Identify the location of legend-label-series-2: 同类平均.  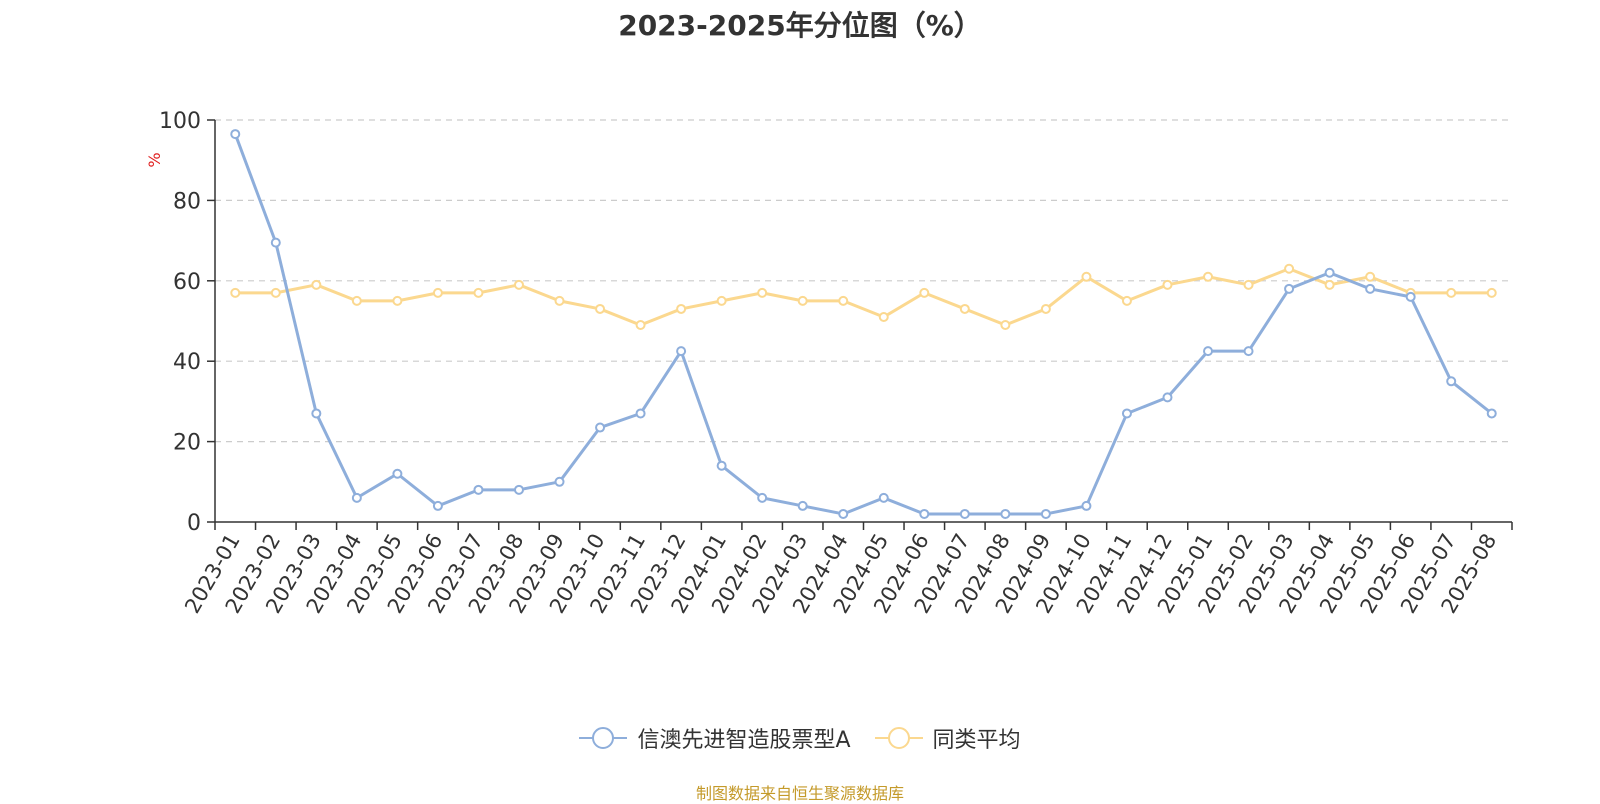
(976, 740).